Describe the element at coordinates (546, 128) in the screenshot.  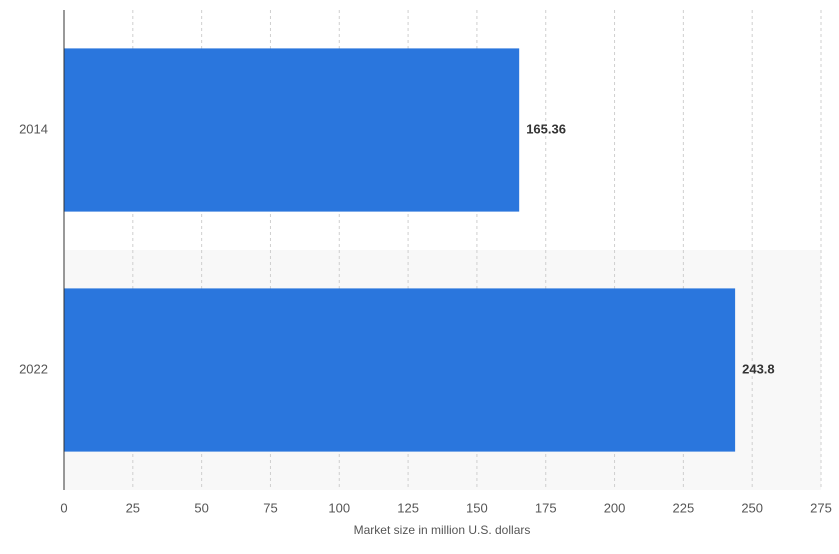
I see `value-label: 165.36` at that location.